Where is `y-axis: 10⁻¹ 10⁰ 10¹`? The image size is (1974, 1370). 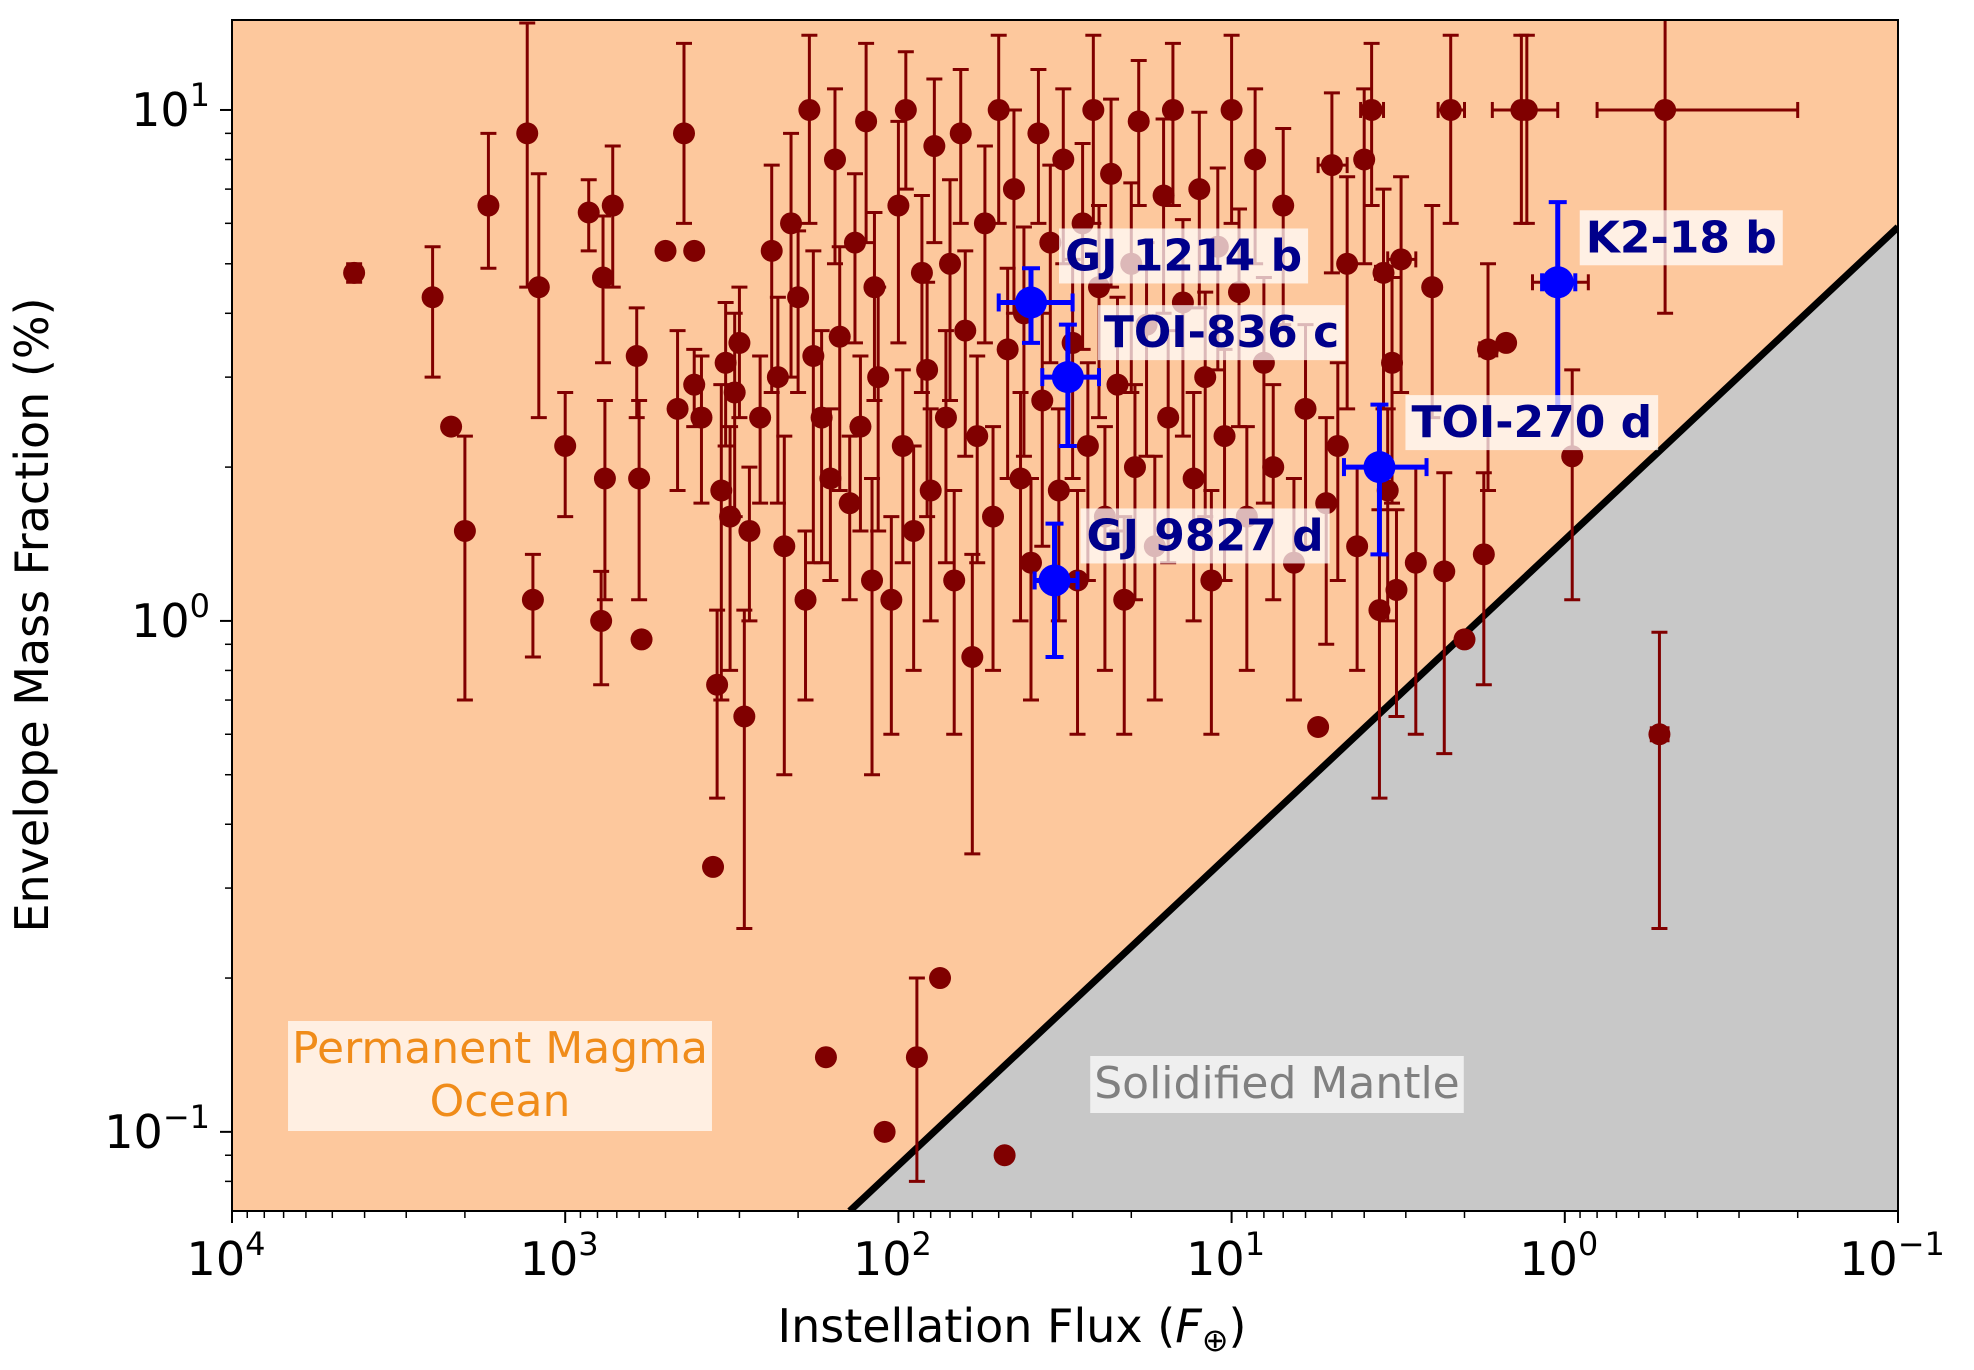 y-axis: 10⁻¹ 10⁰ 10¹ is located at coordinates (168, 629).